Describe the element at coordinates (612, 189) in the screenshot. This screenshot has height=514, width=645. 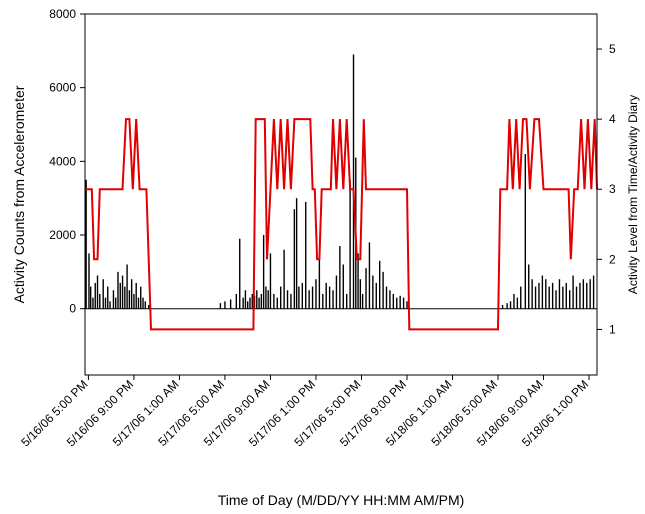
I see `y-right-tick-label: 3` at that location.